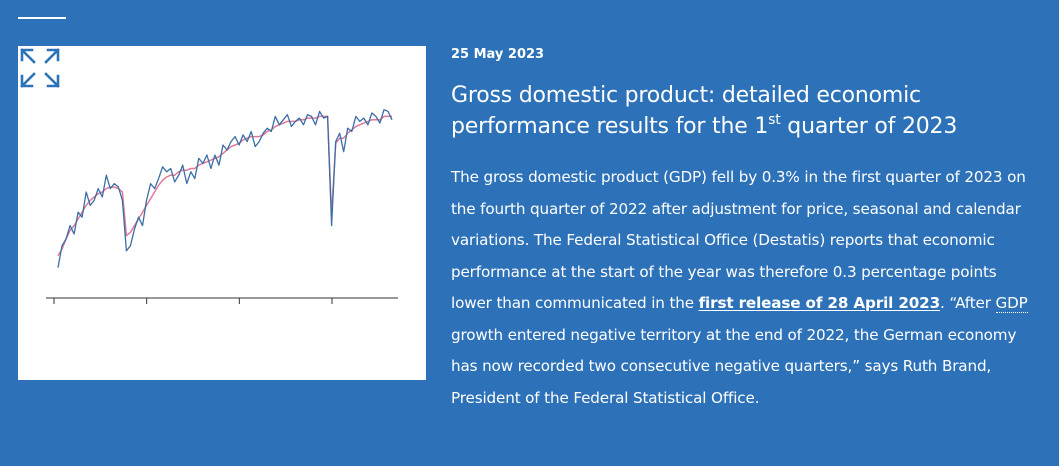 The width and height of the screenshot is (1059, 466). Describe the element at coordinates (498, 54) in the screenshot. I see `publication-date: 25 May 2023` at that location.